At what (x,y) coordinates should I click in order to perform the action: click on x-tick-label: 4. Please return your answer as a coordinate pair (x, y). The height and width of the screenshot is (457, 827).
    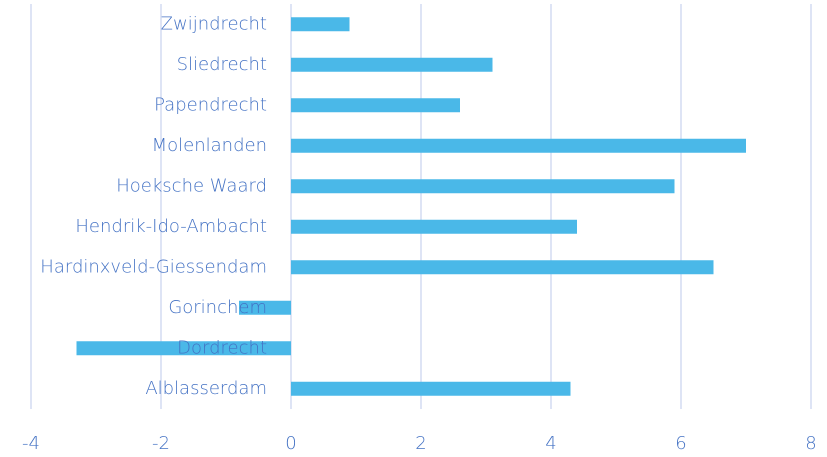
    Looking at the image, I should click on (550, 443).